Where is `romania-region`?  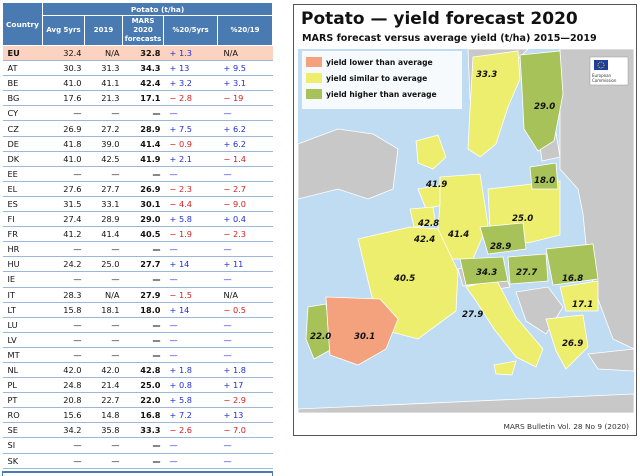
romania-region is located at coordinates (572, 264).